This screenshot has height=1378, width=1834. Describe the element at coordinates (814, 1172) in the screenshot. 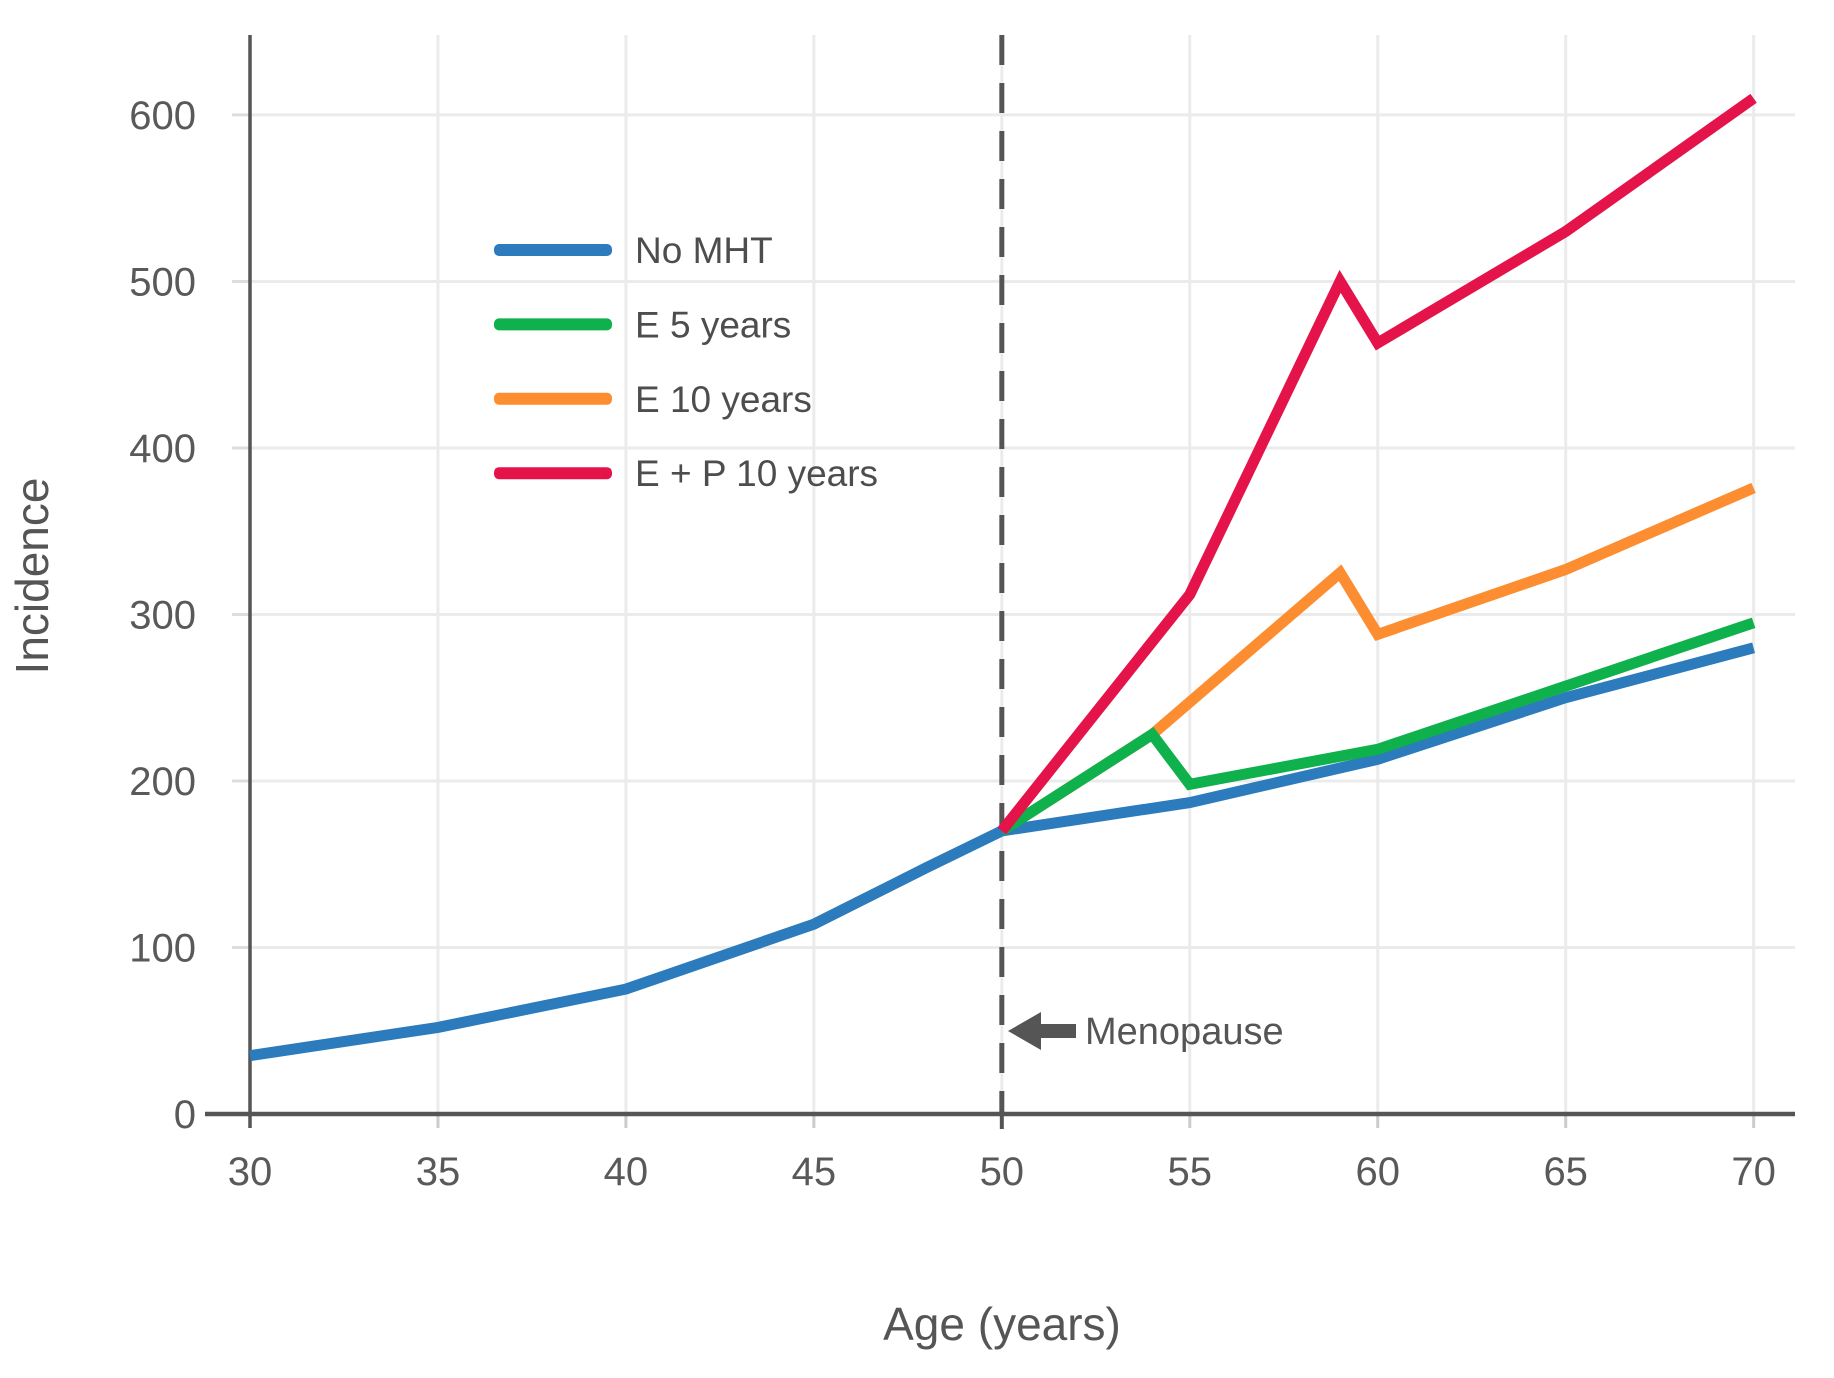

I see `x-tick-label-45: 45` at that location.